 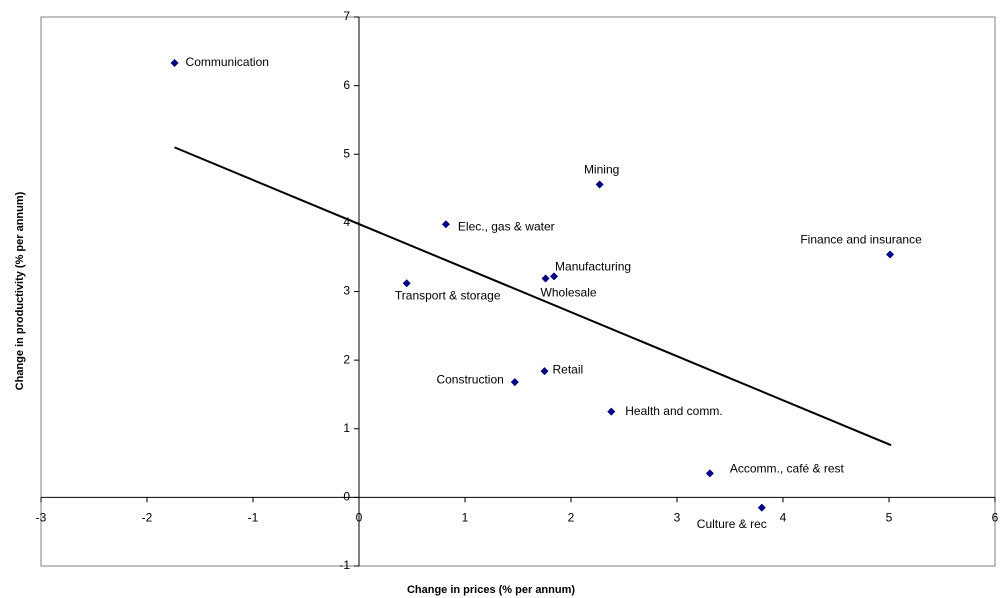 What do you see at coordinates (673, 411) in the screenshot?
I see `point-label: Health and comm.` at bounding box center [673, 411].